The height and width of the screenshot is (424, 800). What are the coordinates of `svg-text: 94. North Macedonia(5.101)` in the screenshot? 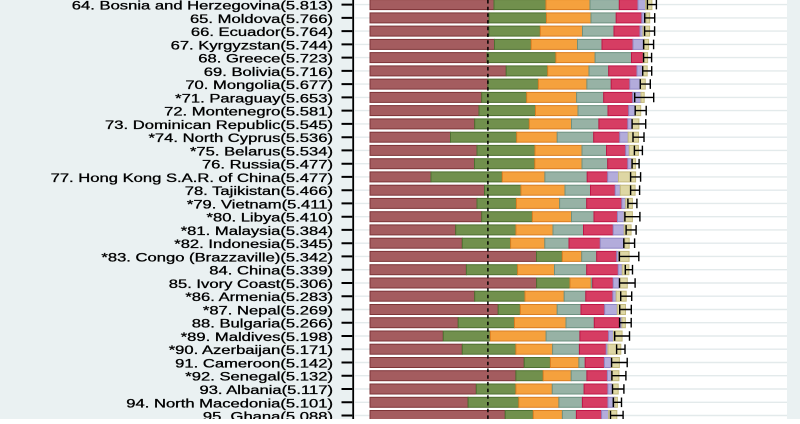 It's located at (229, 403).